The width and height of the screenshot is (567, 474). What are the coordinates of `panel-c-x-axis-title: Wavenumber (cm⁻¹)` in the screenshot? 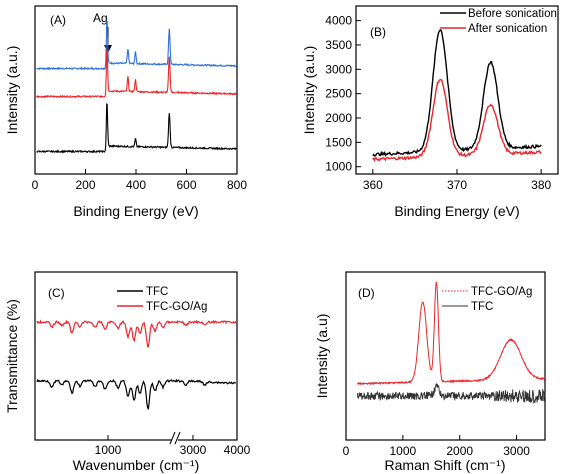 It's located at (136, 465).